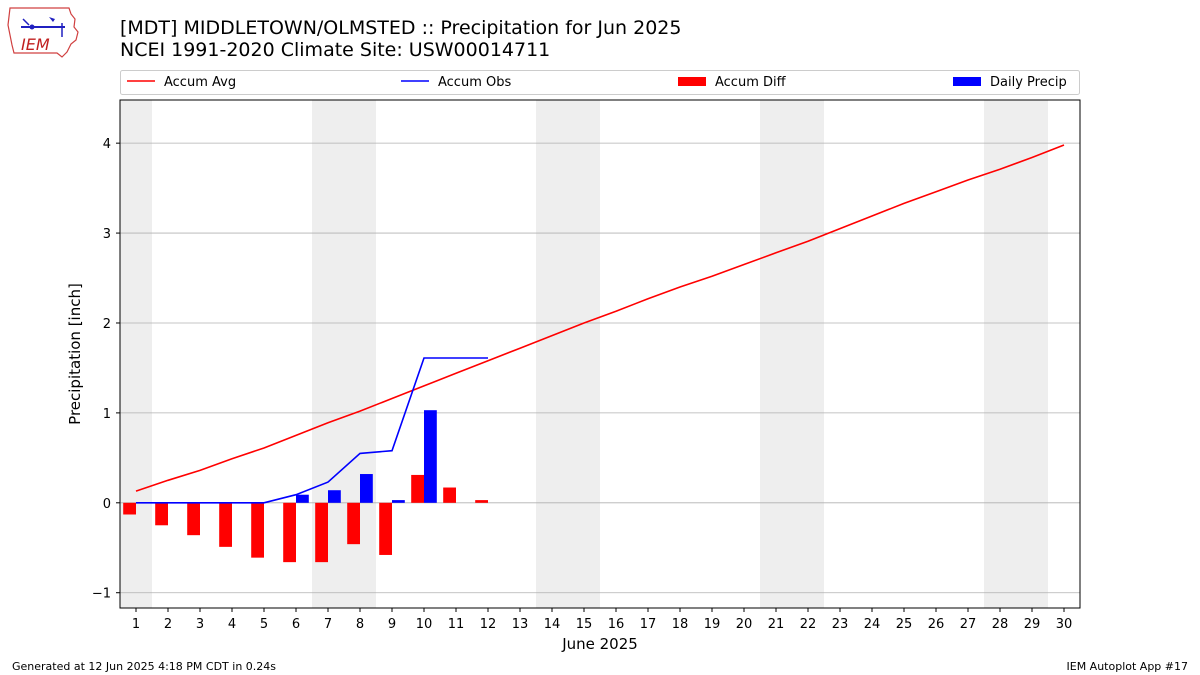 This screenshot has height=675, width=1200. I want to click on x-tick-label: 30, so click(1064, 624).